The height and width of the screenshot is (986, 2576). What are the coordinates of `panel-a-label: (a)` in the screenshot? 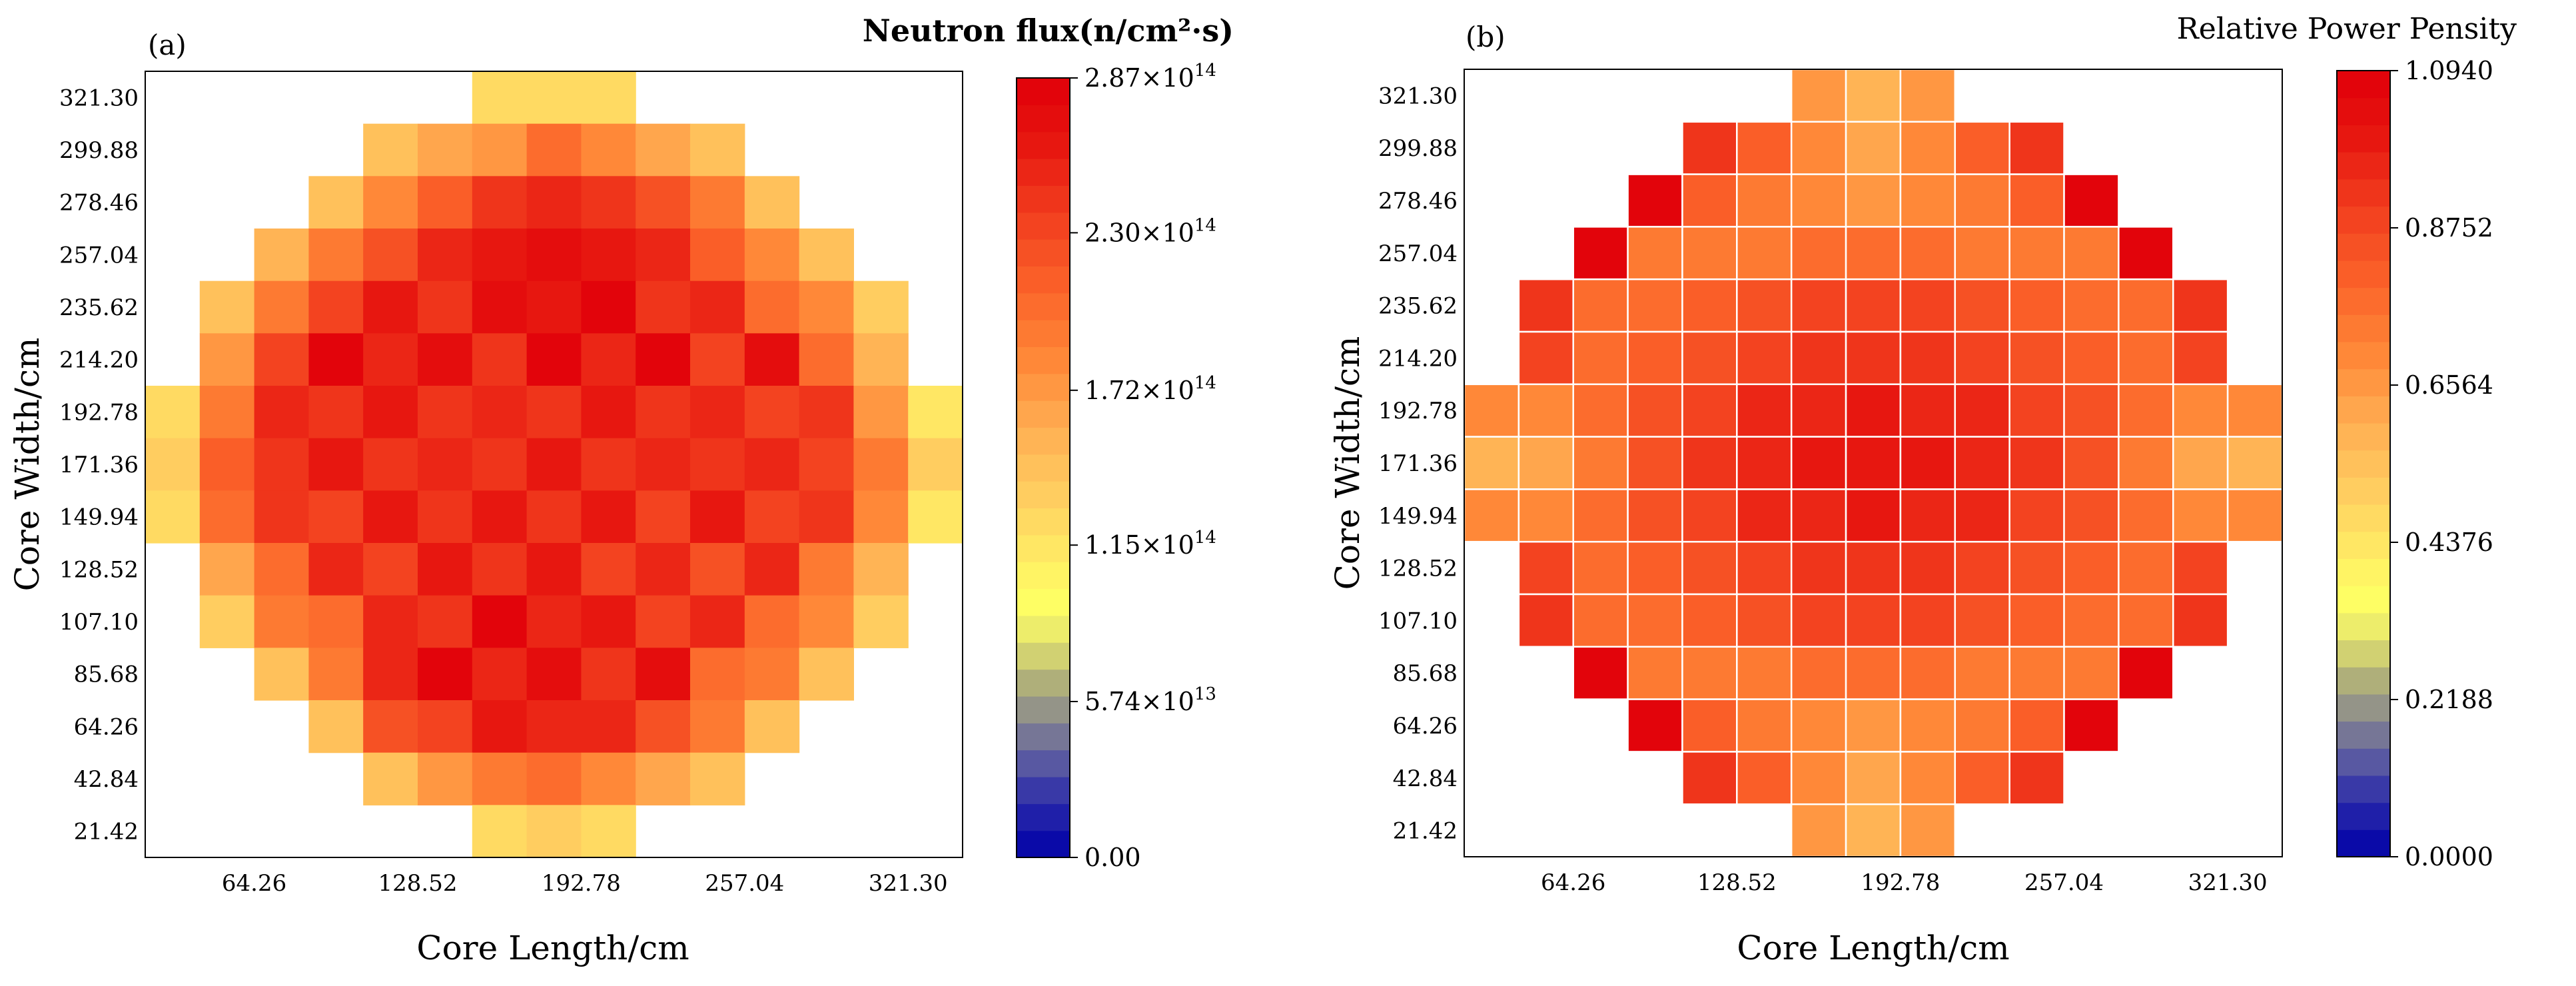 It's located at (168, 45).